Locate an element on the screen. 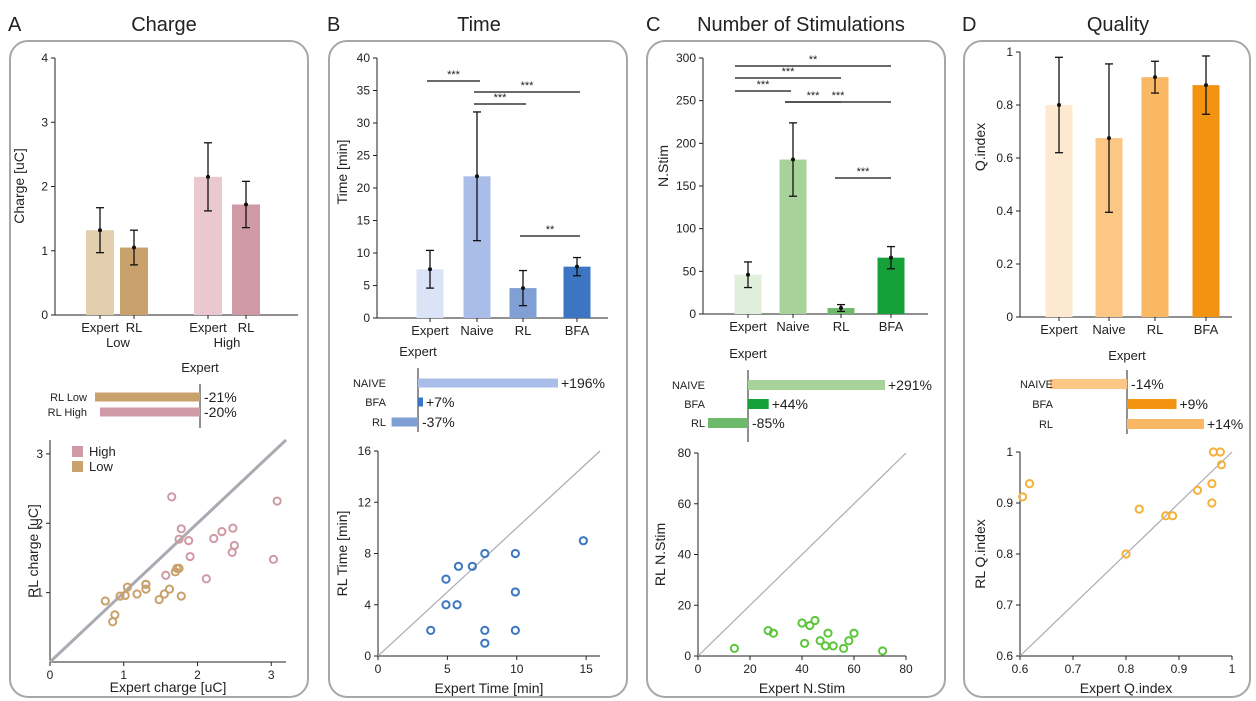 The image size is (1256, 701). y-tick-label: 20 is located at coordinates (685, 605).